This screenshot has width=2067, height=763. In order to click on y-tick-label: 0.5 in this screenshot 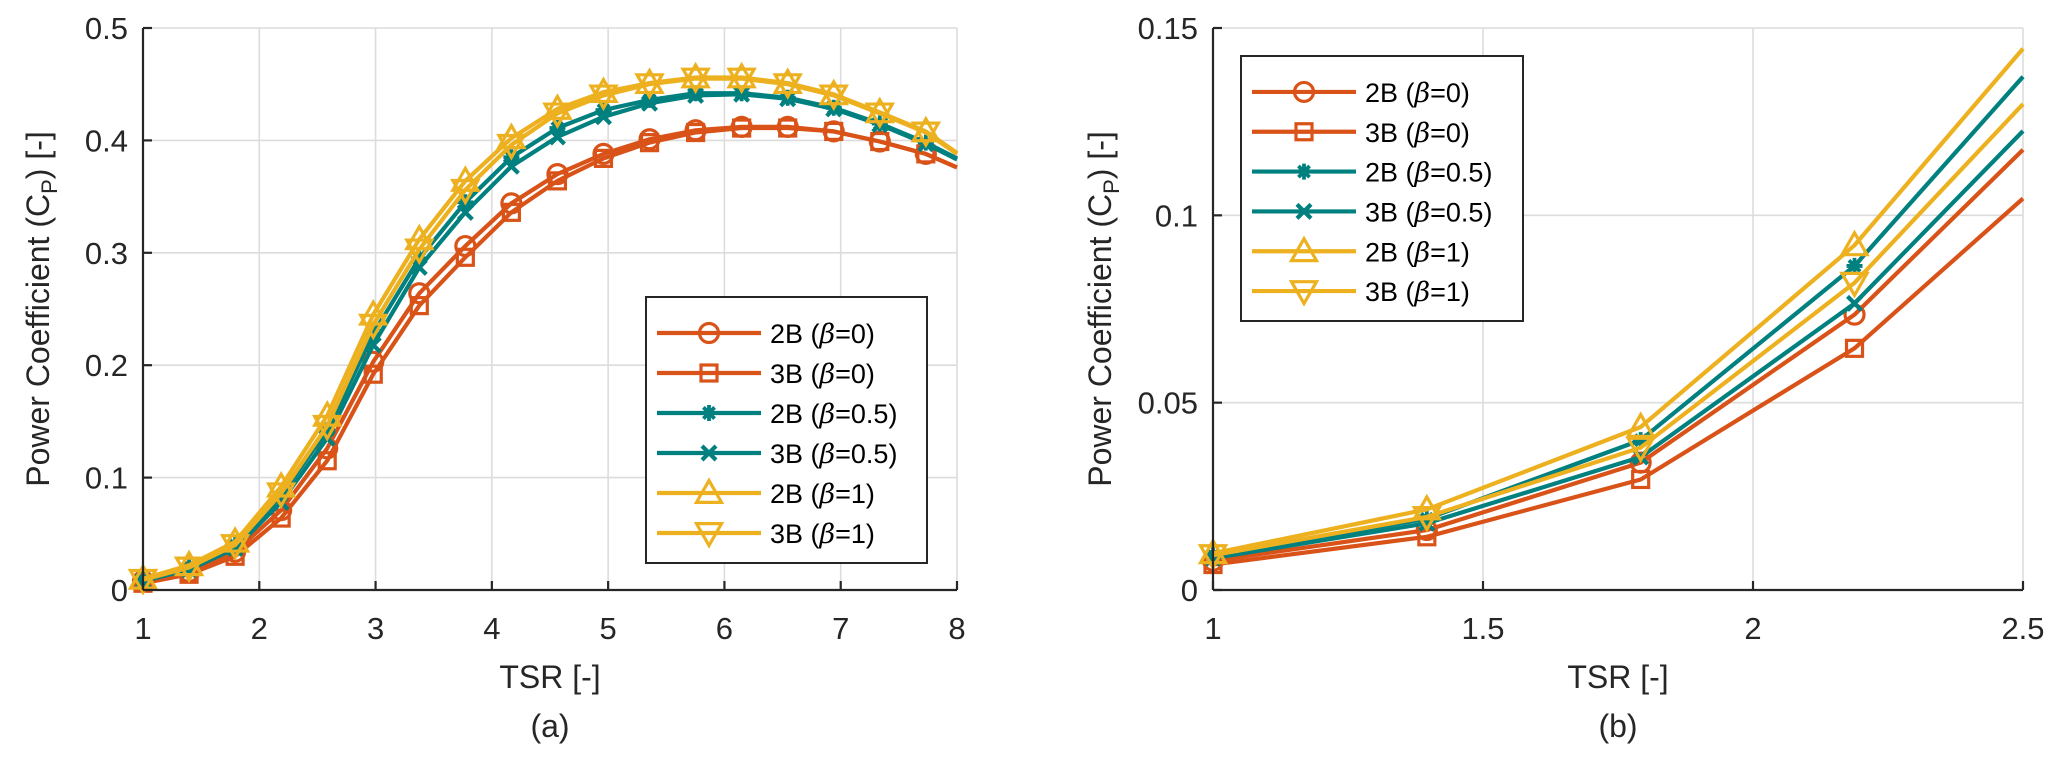, I will do `click(106, 28)`.